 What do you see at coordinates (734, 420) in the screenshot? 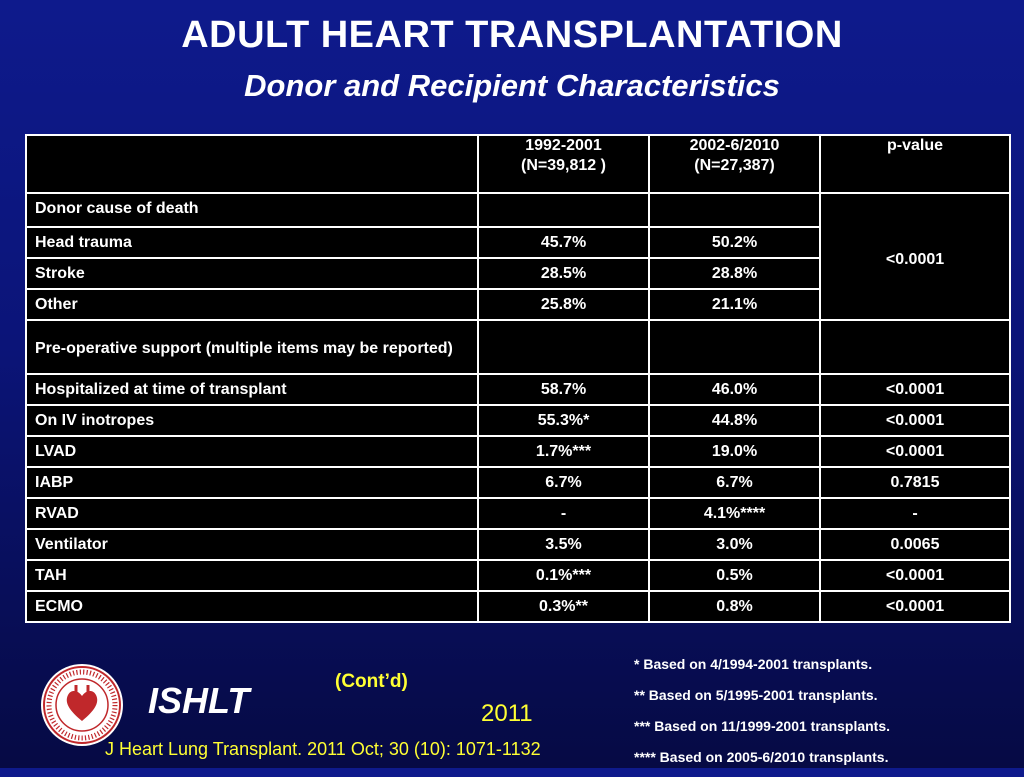
I see `value-period-2: 44.8%` at bounding box center [734, 420].